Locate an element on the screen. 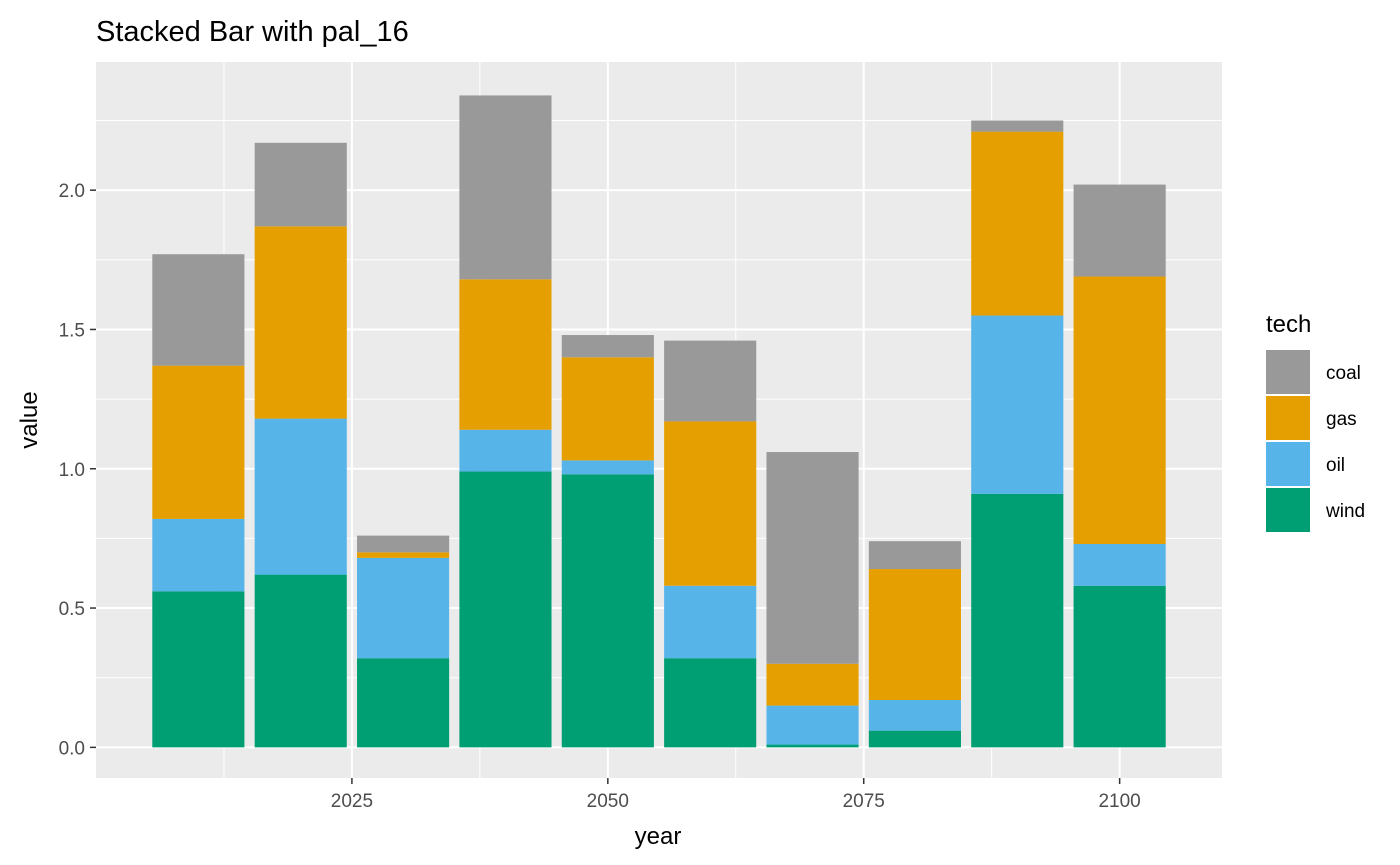 The image size is (1400, 865). bar-segment-coal-2040 is located at coordinates (505, 187).